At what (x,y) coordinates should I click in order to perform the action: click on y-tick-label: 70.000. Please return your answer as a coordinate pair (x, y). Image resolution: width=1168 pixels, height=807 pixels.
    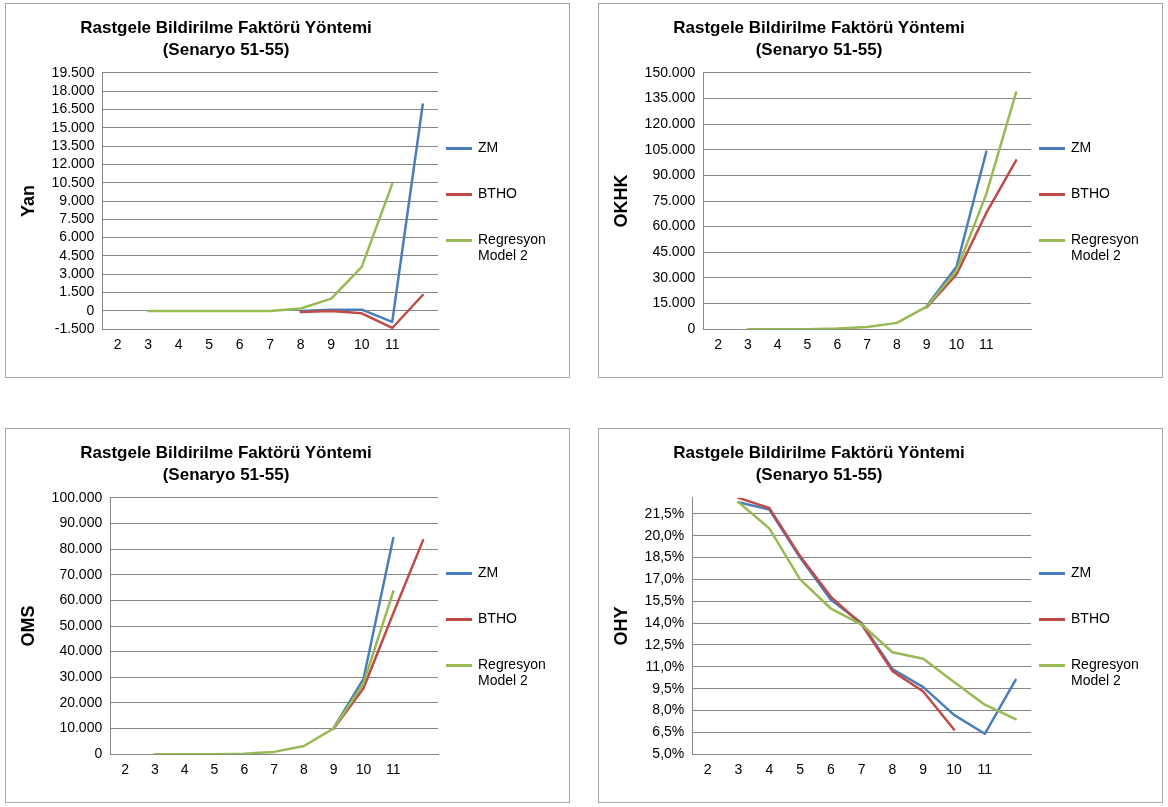
    Looking at the image, I should click on (81, 573).